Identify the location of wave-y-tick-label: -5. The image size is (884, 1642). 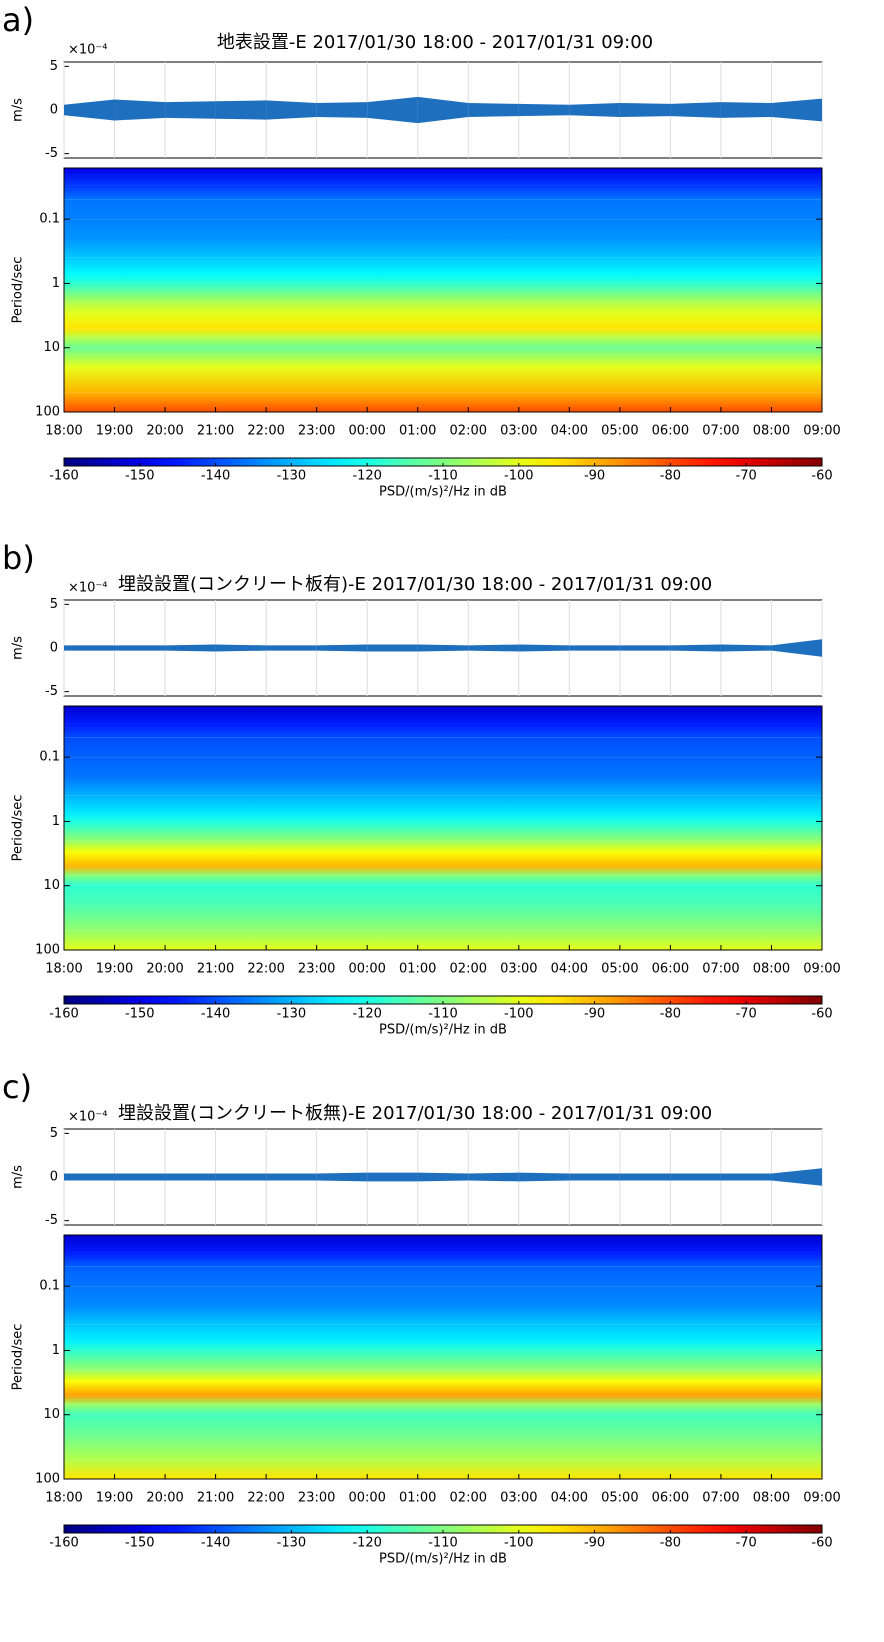
(51, 153).